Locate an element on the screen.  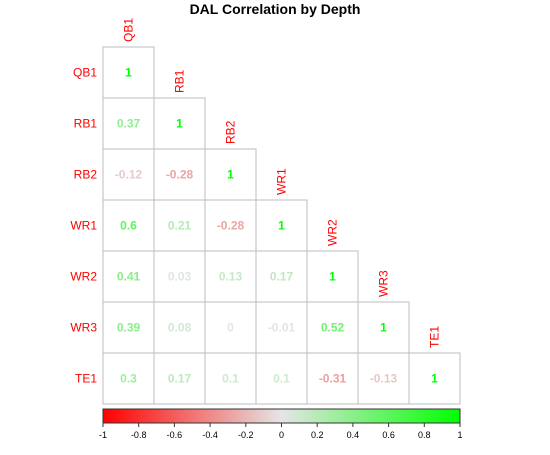
cell-wr2-wr1 is located at coordinates (281, 276).